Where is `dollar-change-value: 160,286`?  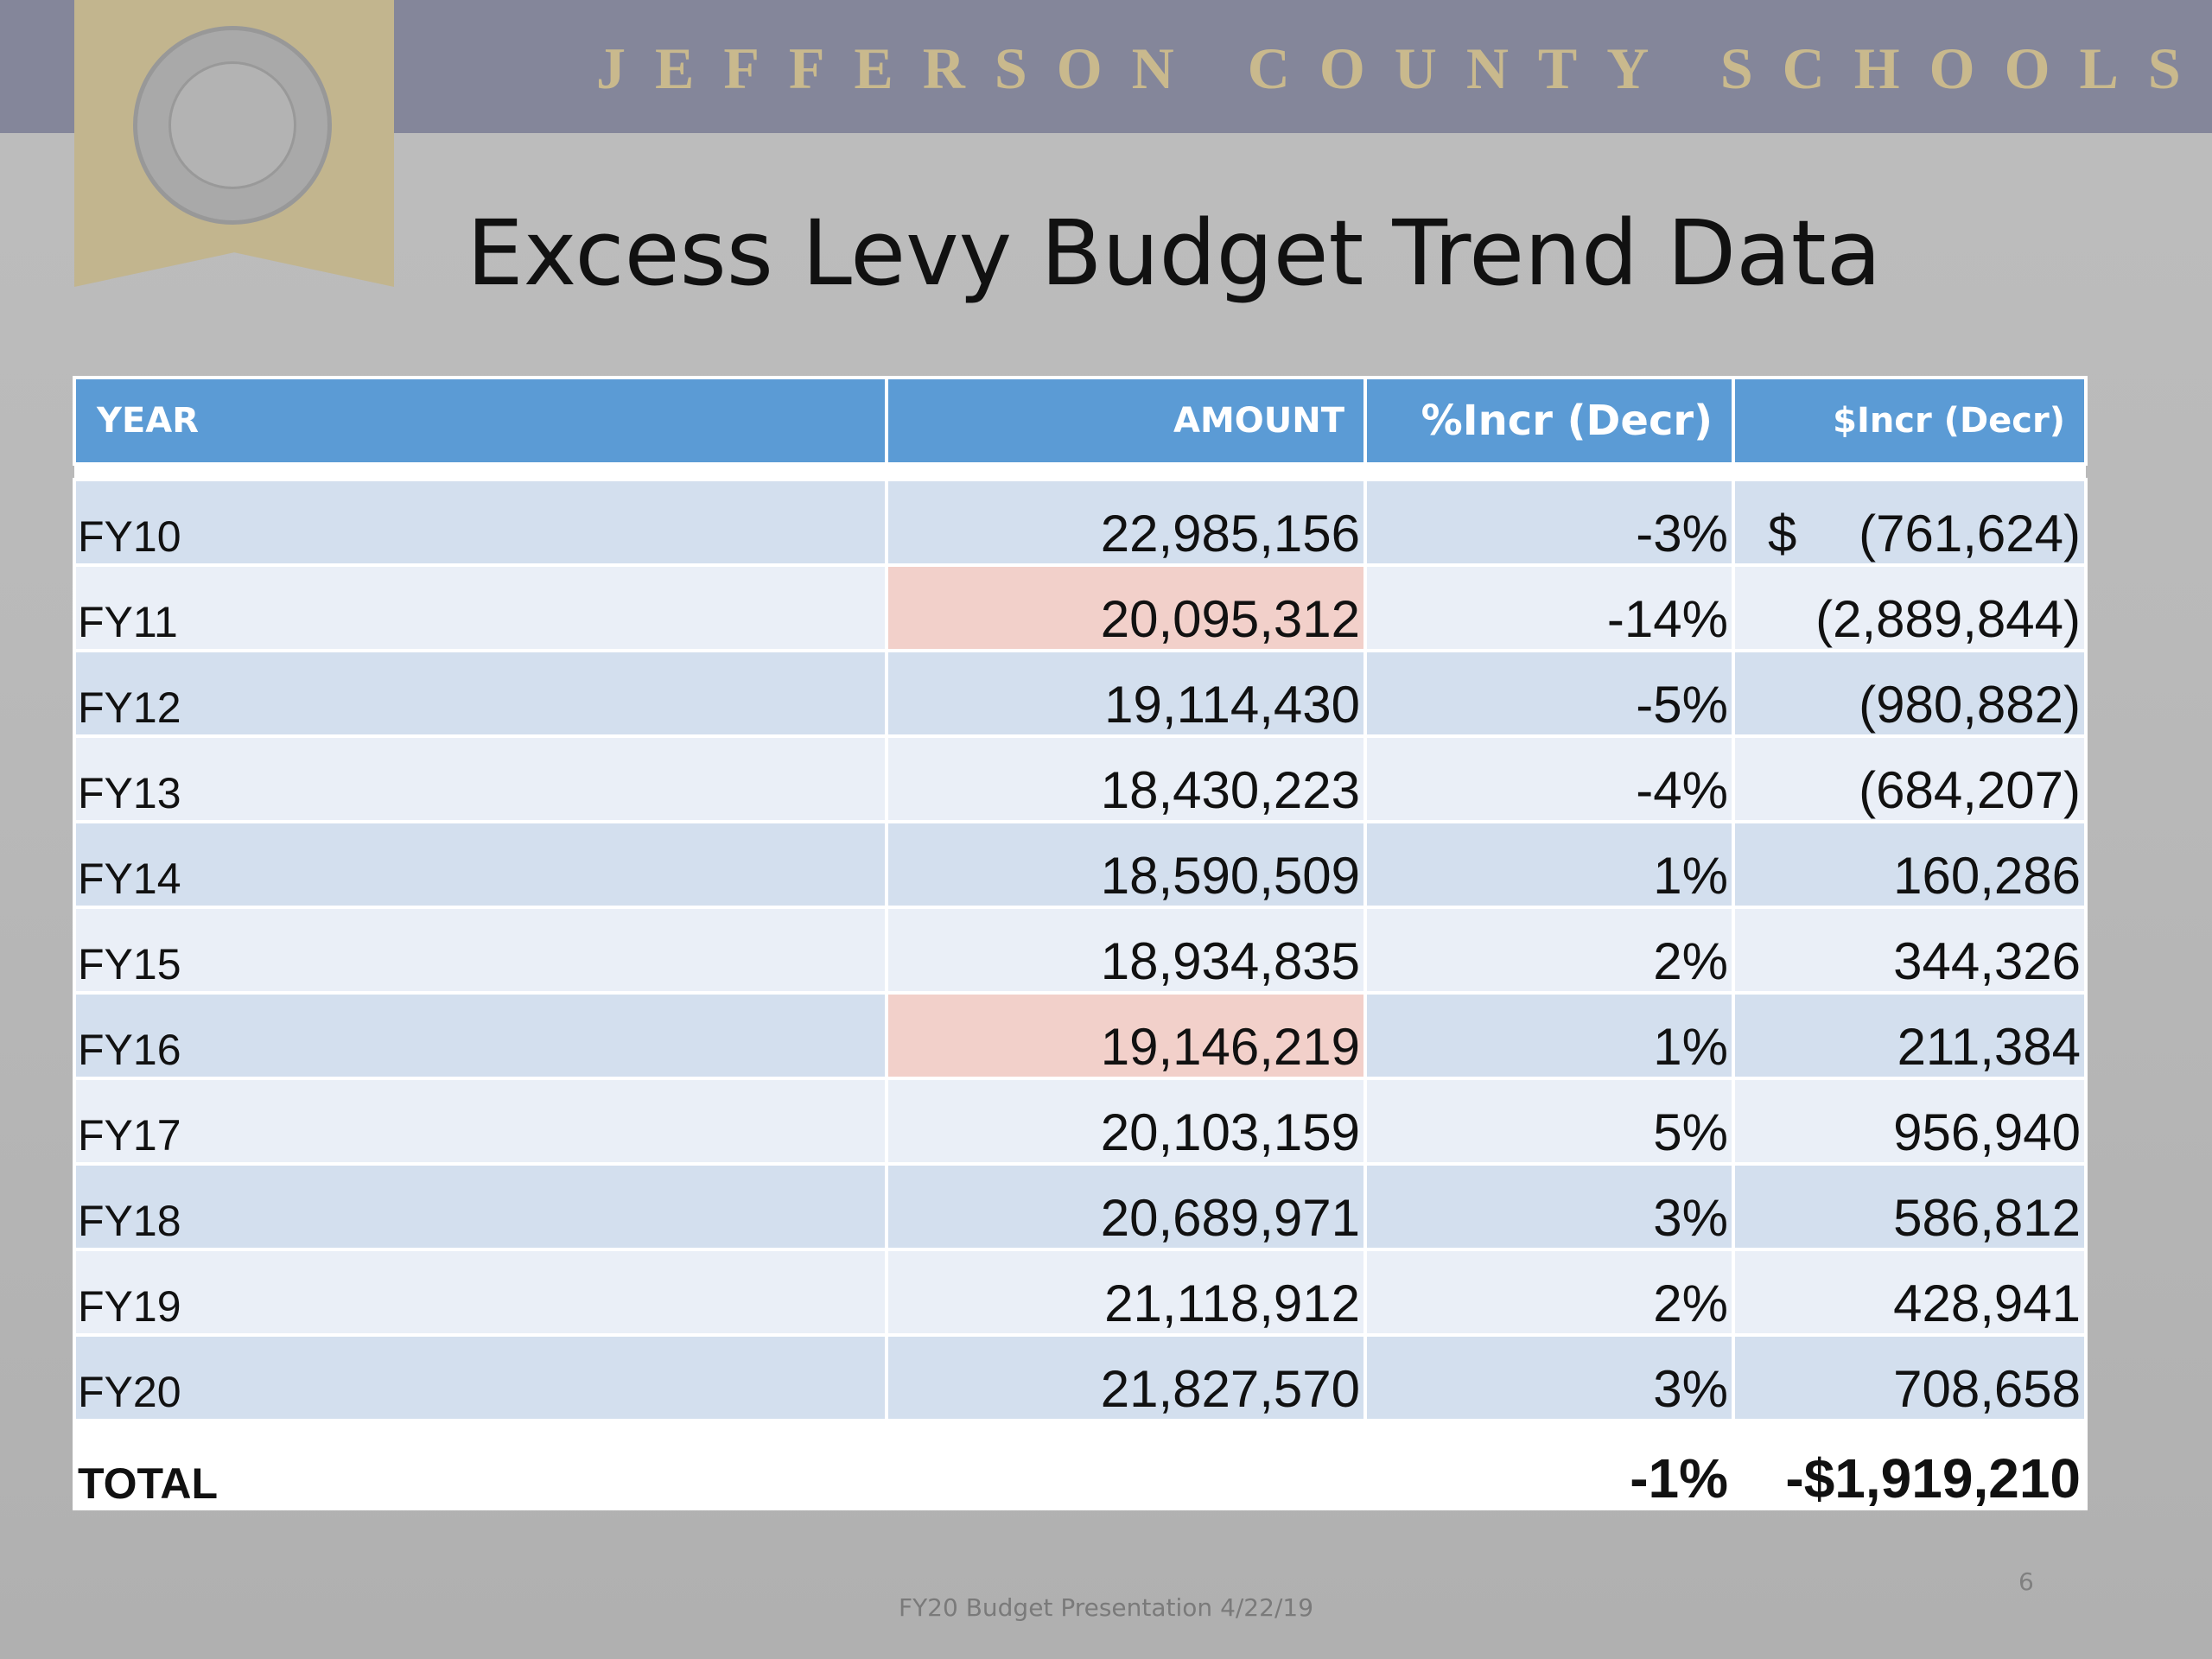 dollar-change-value: 160,286 is located at coordinates (1987, 876).